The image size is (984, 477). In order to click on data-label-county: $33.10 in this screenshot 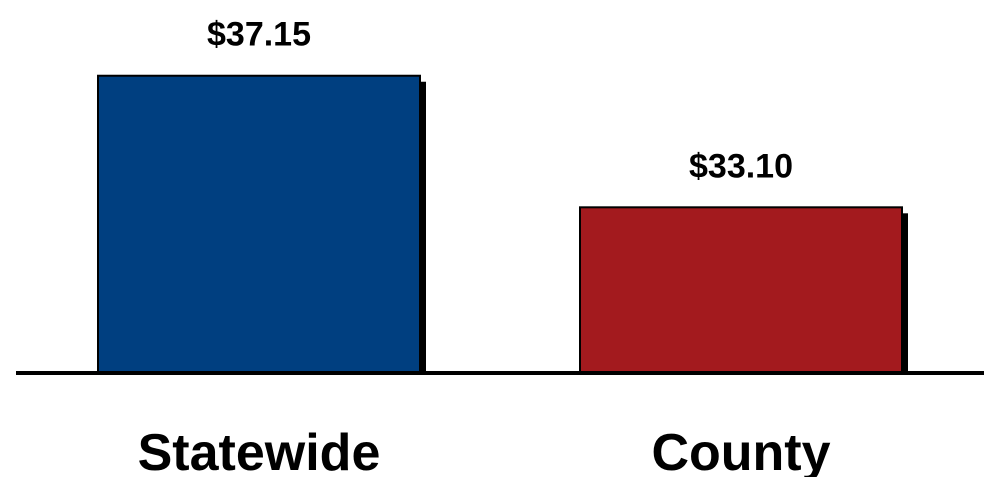, I will do `click(741, 166)`.